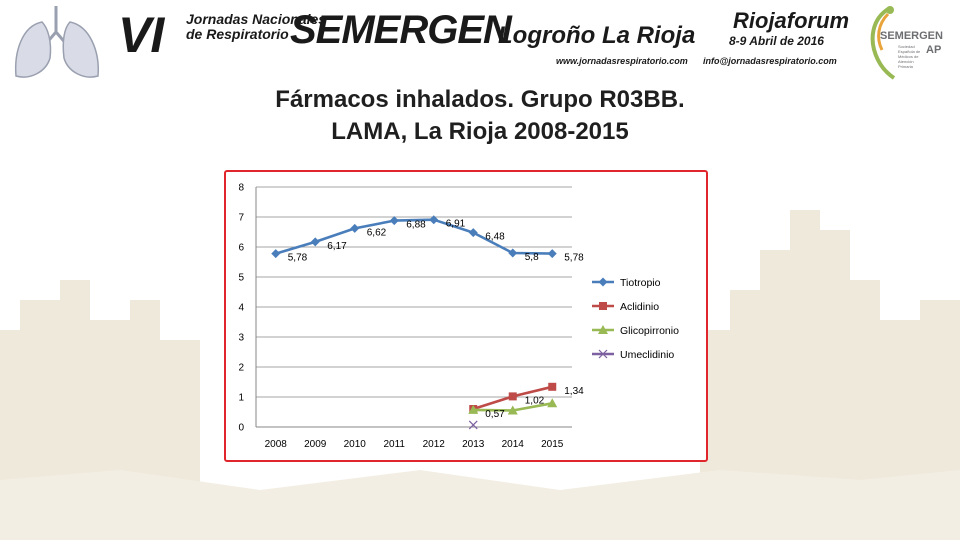  Describe the element at coordinates (241, 248) in the screenshot. I see `y-tick-label: 6` at that location.